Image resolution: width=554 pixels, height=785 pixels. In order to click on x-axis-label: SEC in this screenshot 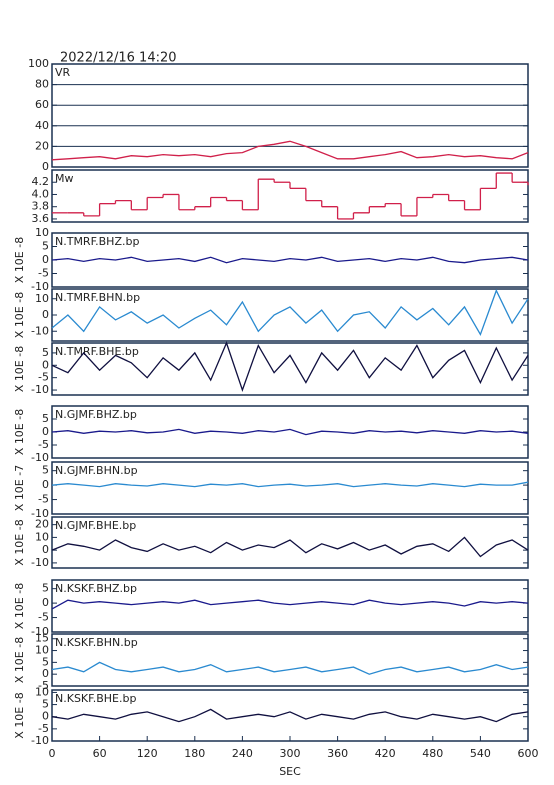, I will do `click(290, 771)`.